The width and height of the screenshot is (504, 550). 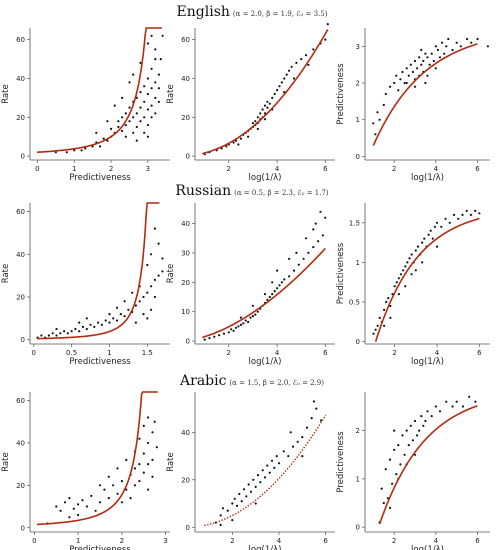 What do you see at coordinates (427, 178) in the screenshot?
I see `x-axis-label: log(1/λ)` at bounding box center [427, 178].